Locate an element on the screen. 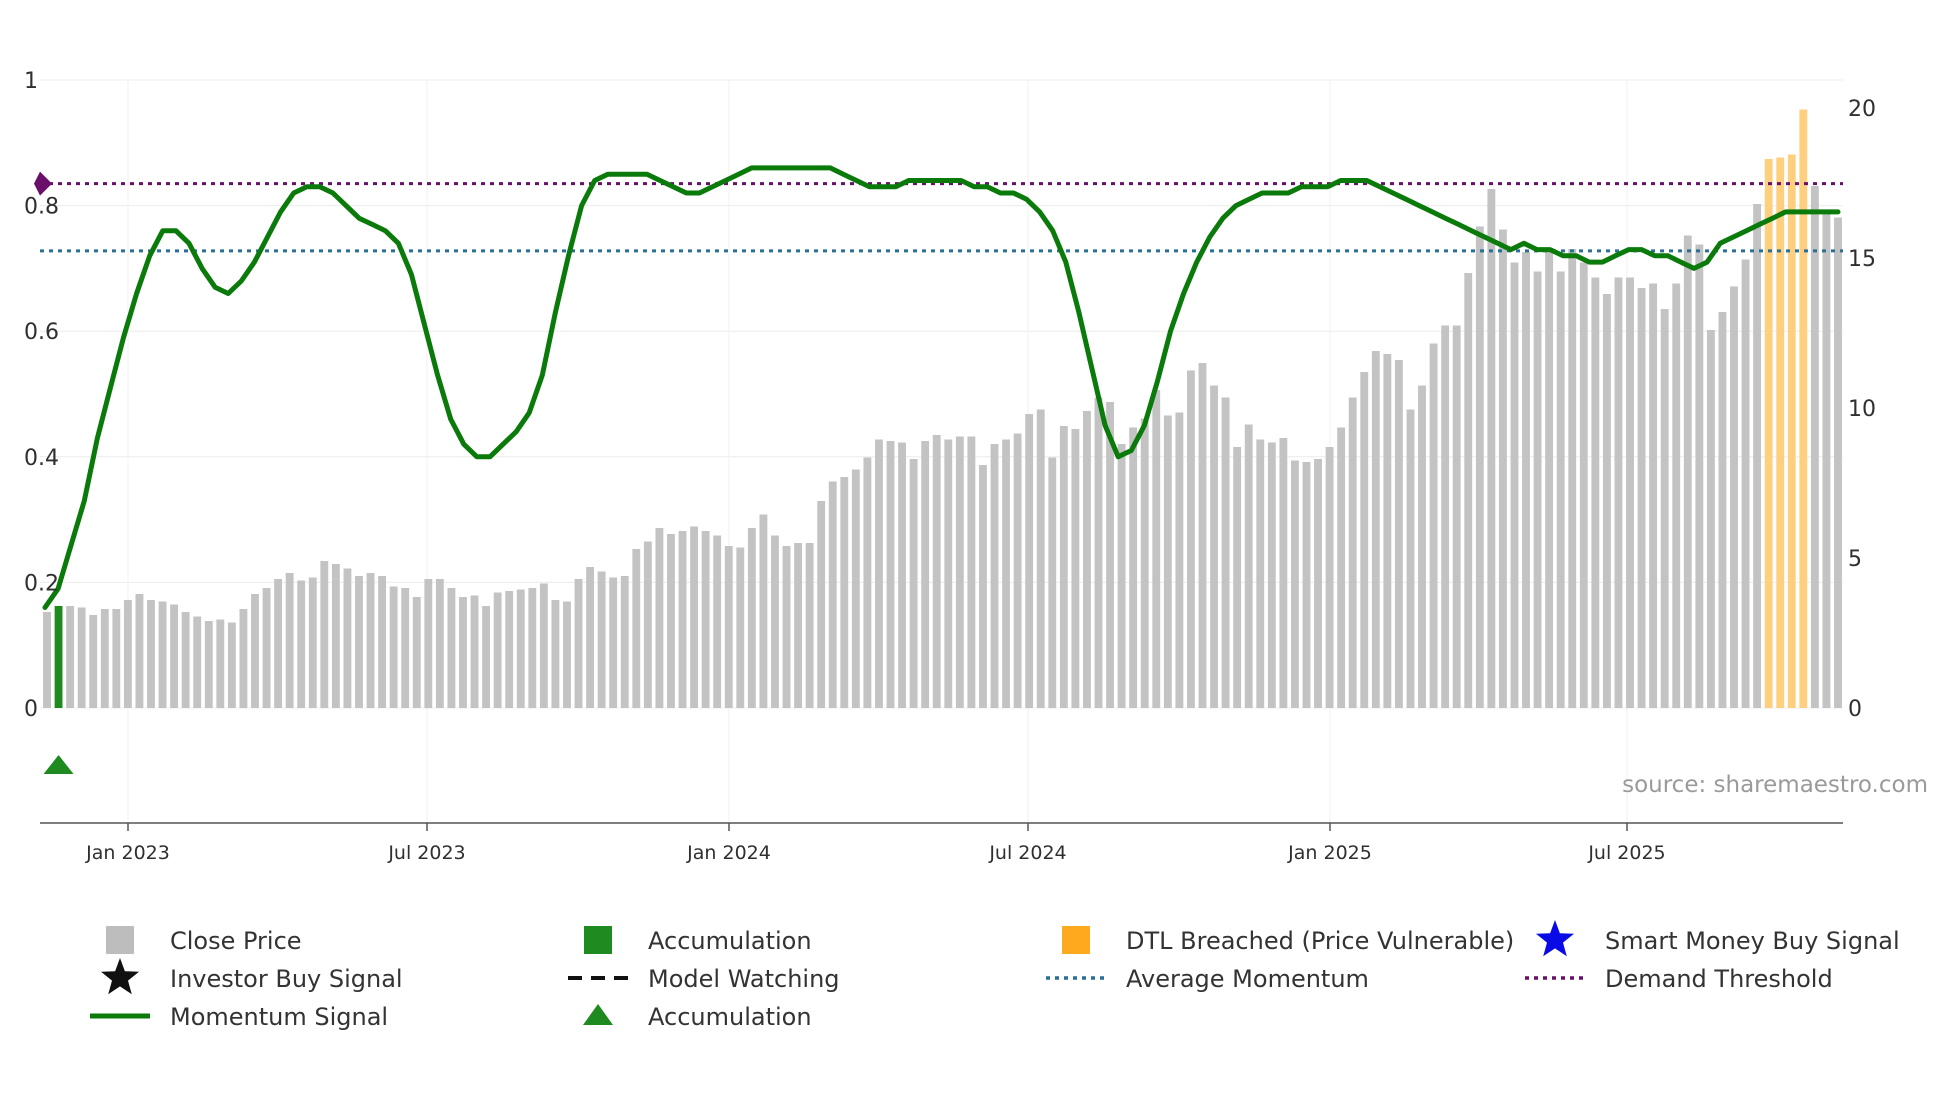  x-tick-label: Jan 2024 is located at coordinates (728, 853).